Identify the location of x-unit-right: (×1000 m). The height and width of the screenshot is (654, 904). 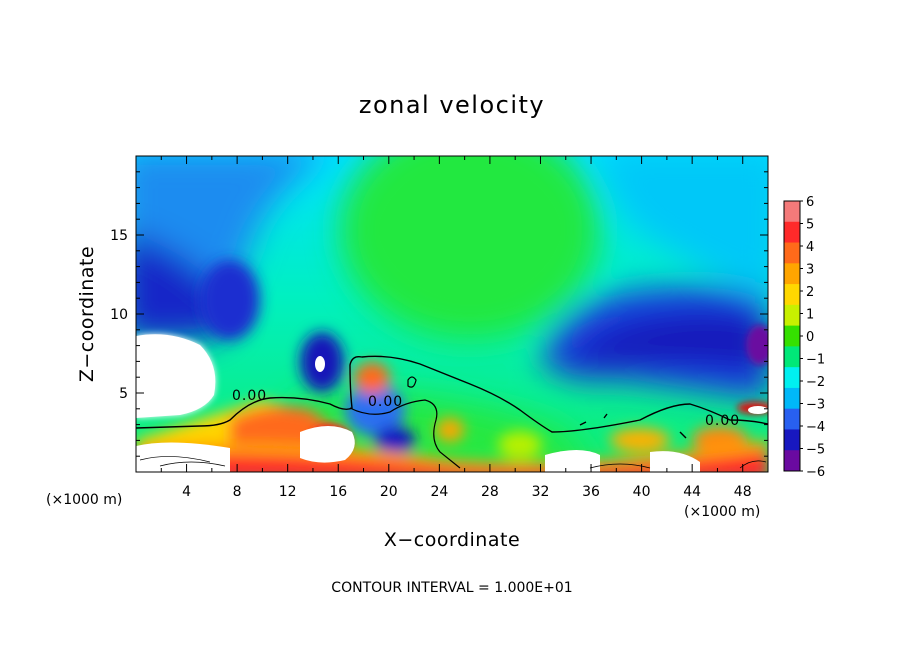
(722, 512).